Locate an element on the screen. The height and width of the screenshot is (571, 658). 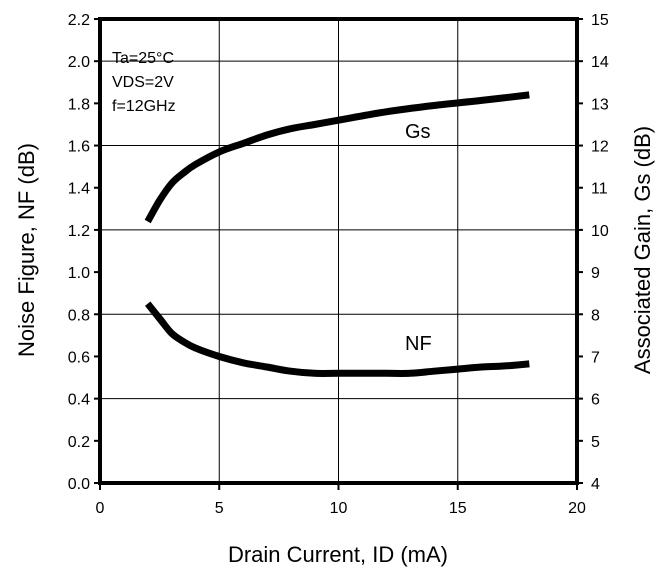
y-left-axis-title: Noise Figure, NF (dB) is located at coordinates (26, 250).